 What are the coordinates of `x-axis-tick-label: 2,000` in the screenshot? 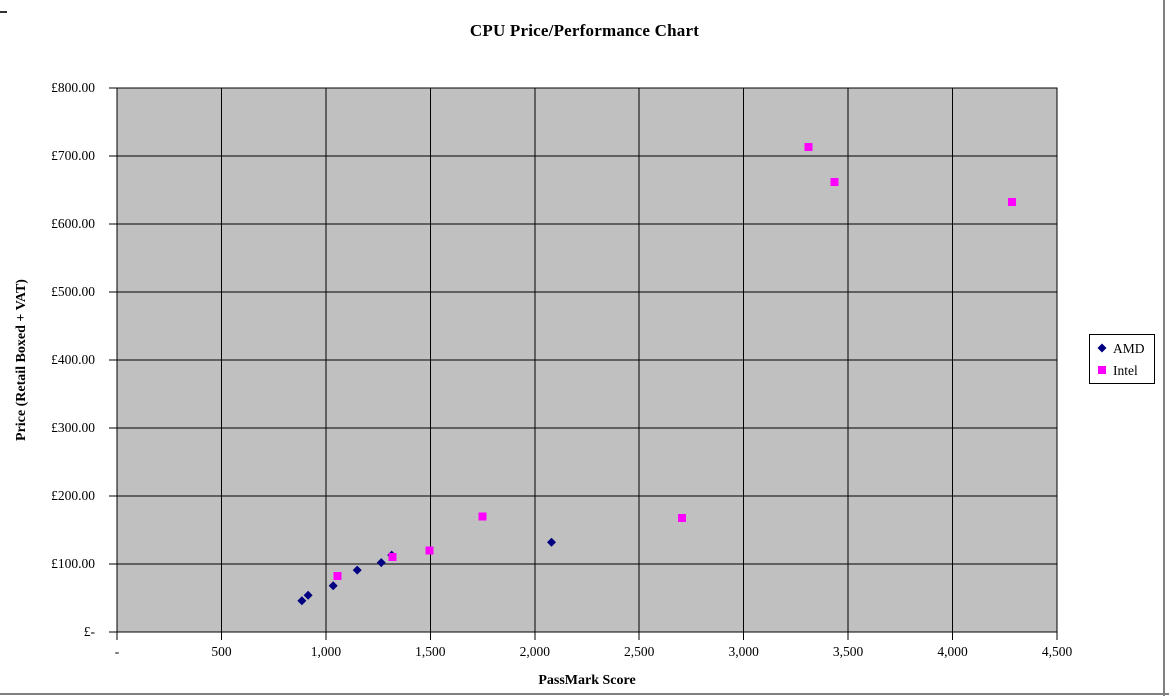 It's located at (534, 651).